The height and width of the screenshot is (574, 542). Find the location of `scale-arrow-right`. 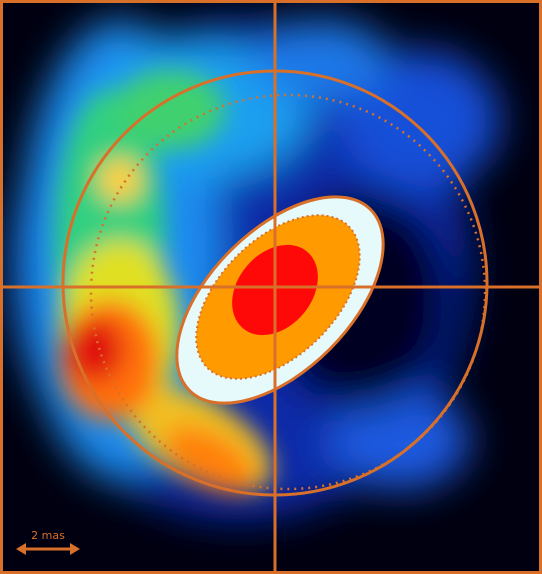

scale-arrow-right is located at coordinates (75, 549).